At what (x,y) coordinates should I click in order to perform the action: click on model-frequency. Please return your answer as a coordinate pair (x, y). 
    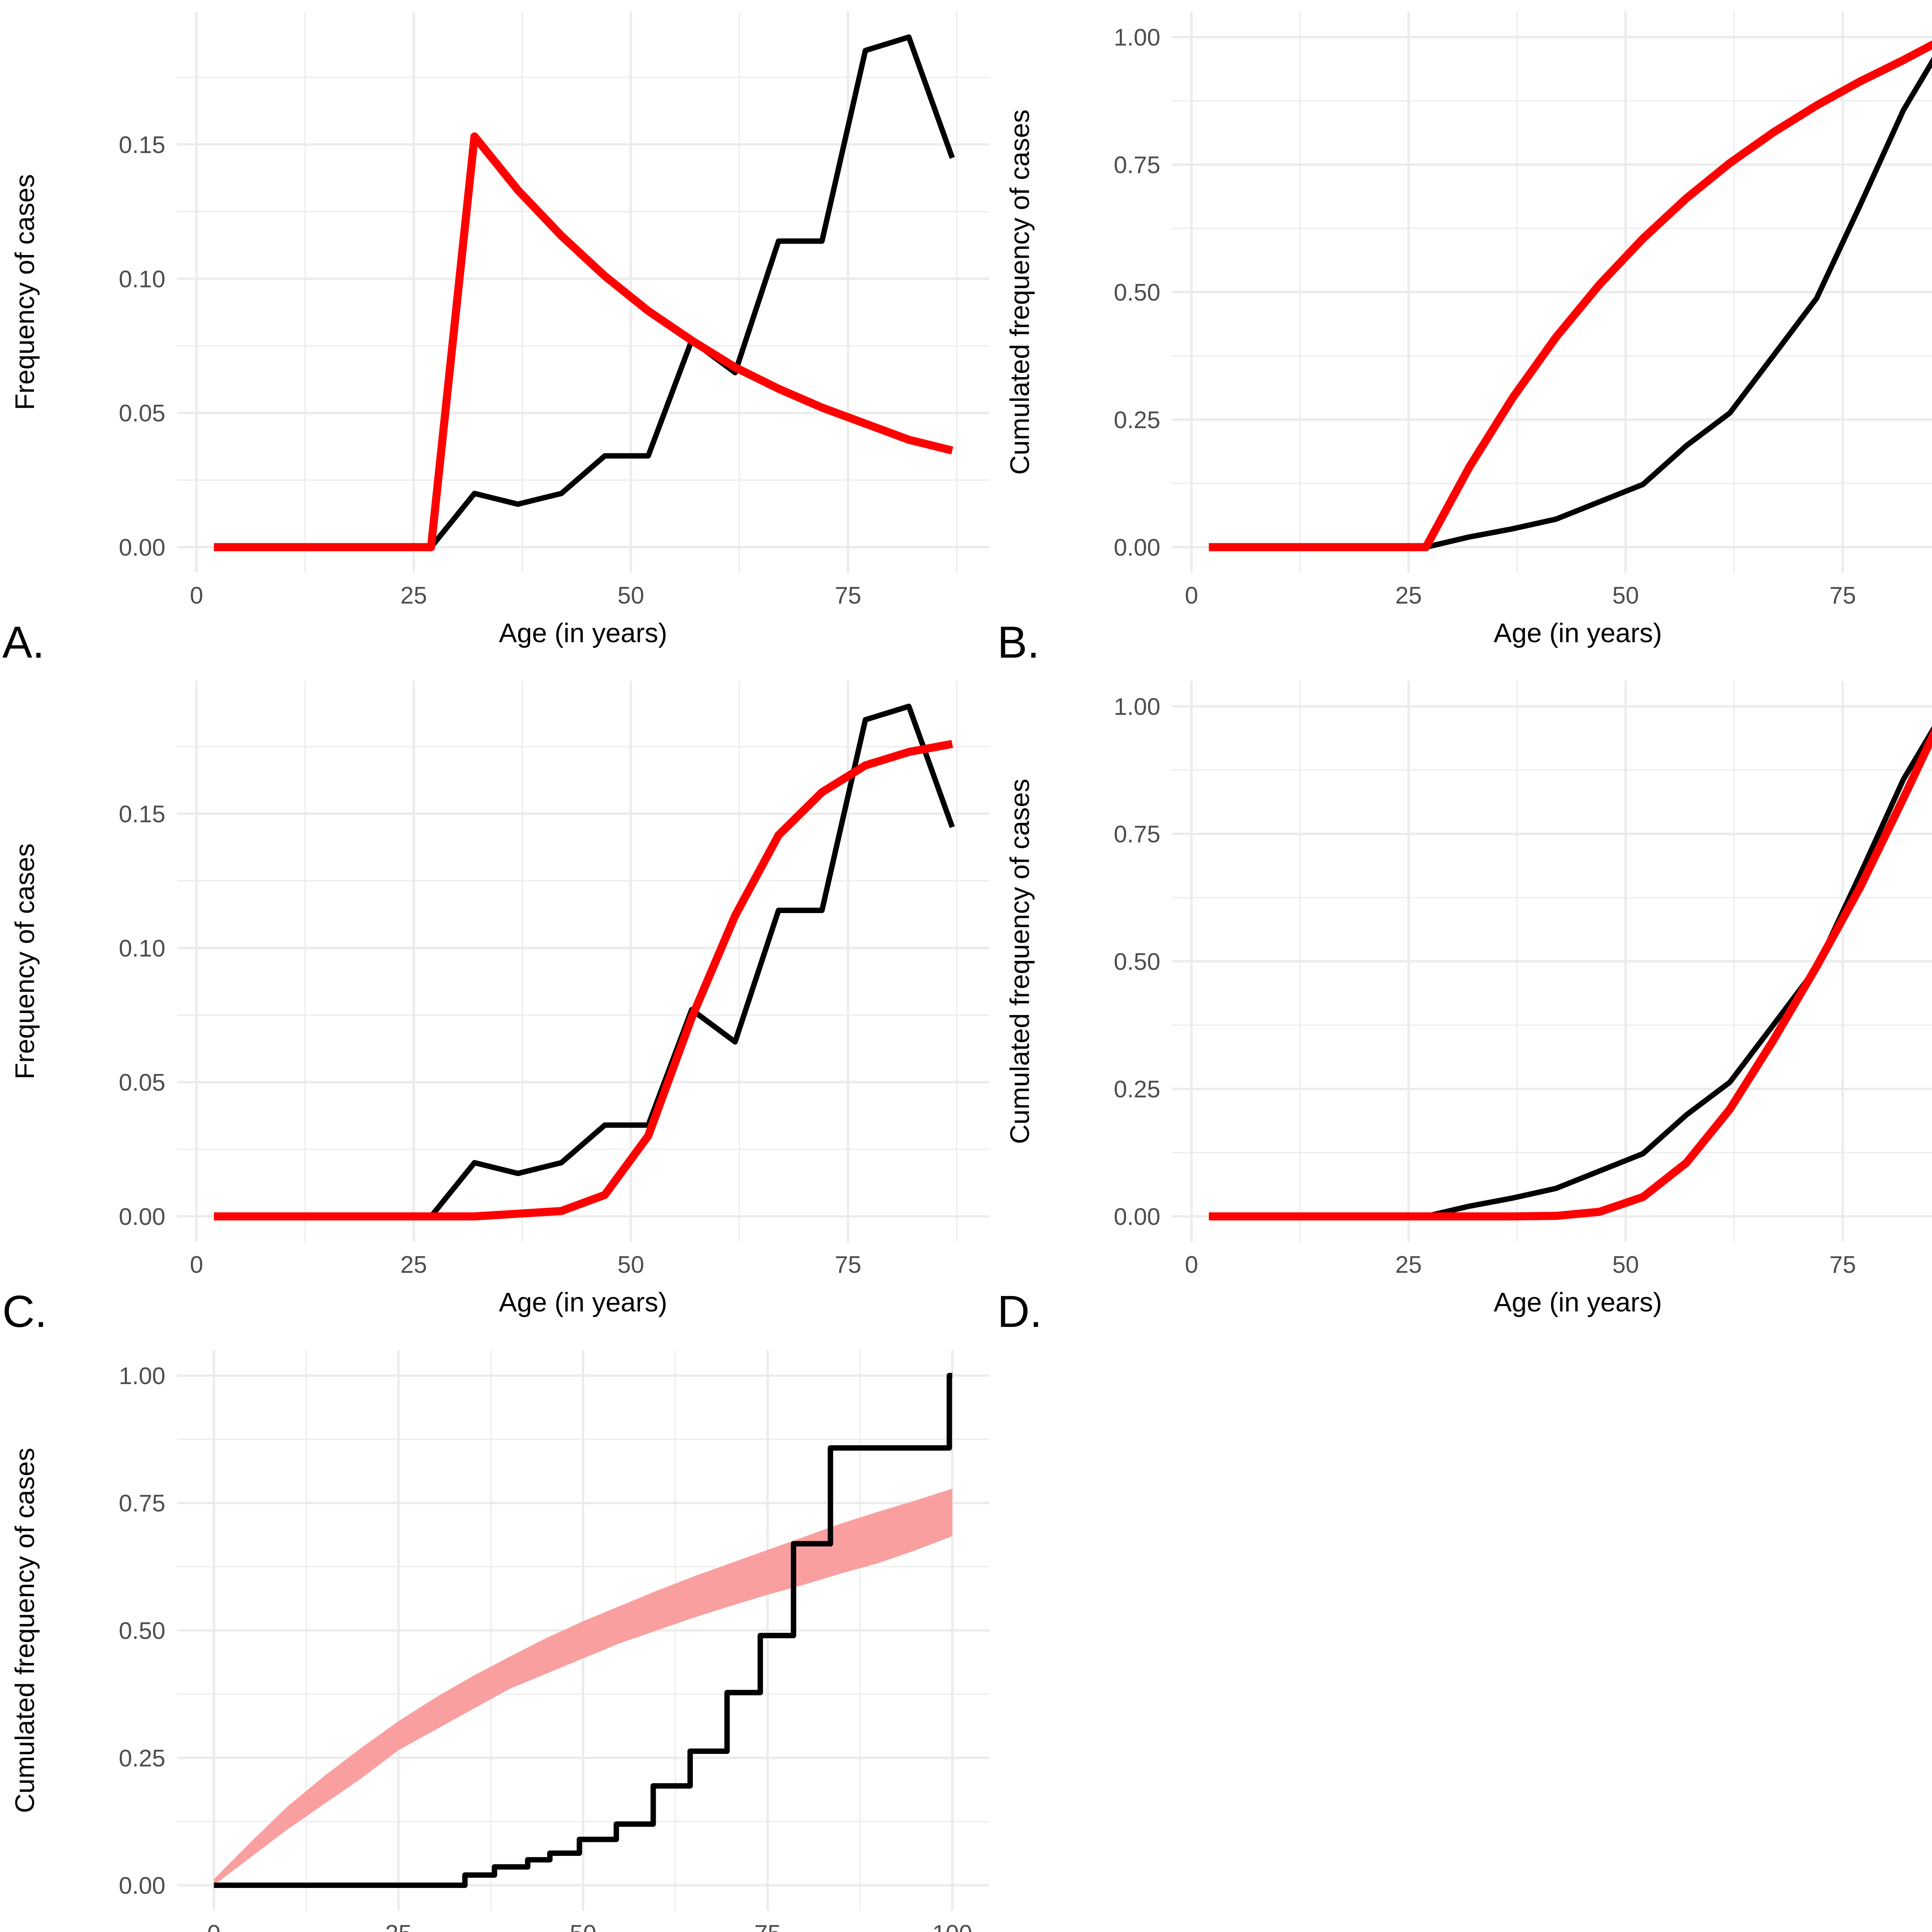
    Looking at the image, I should click on (584, 342).